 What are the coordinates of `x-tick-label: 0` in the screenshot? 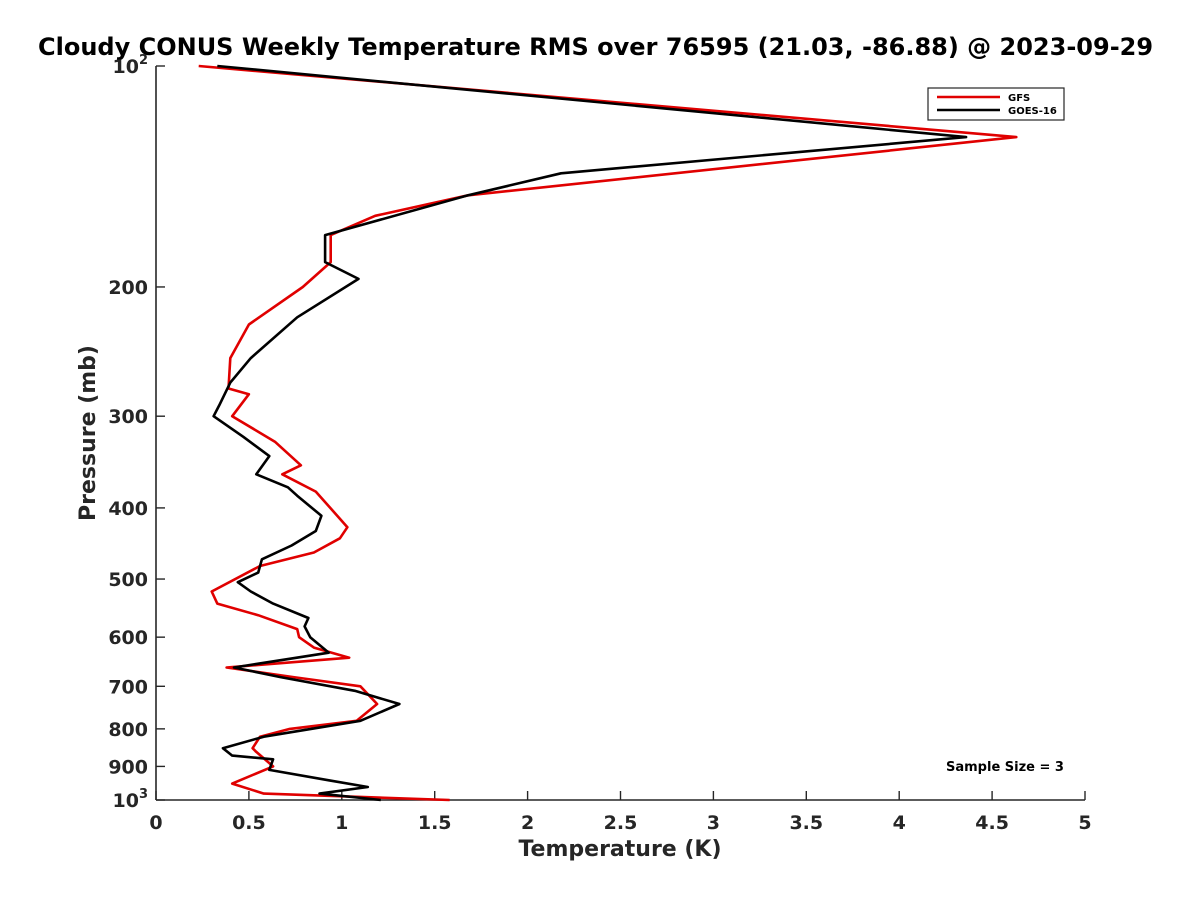 It's located at (155, 823).